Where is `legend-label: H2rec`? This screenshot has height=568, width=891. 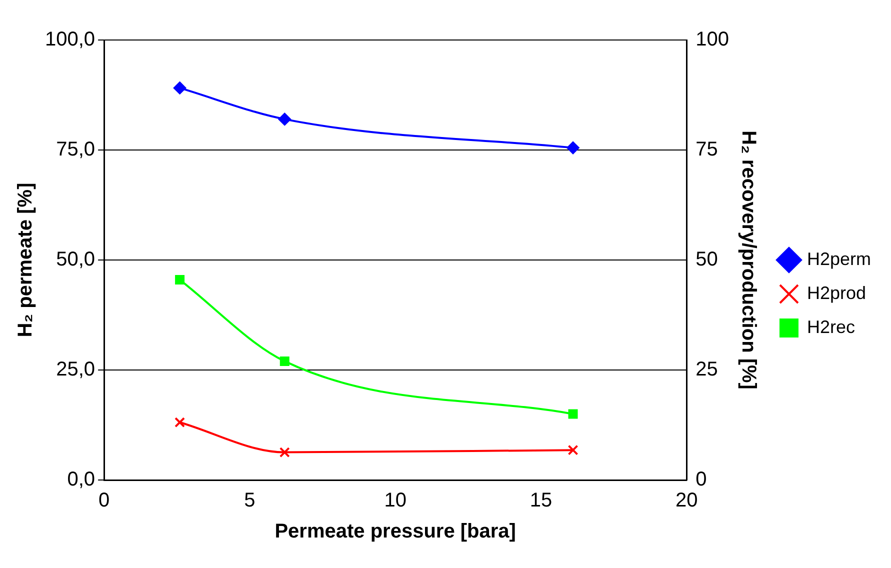
legend-label: H2rec is located at coordinates (830, 326).